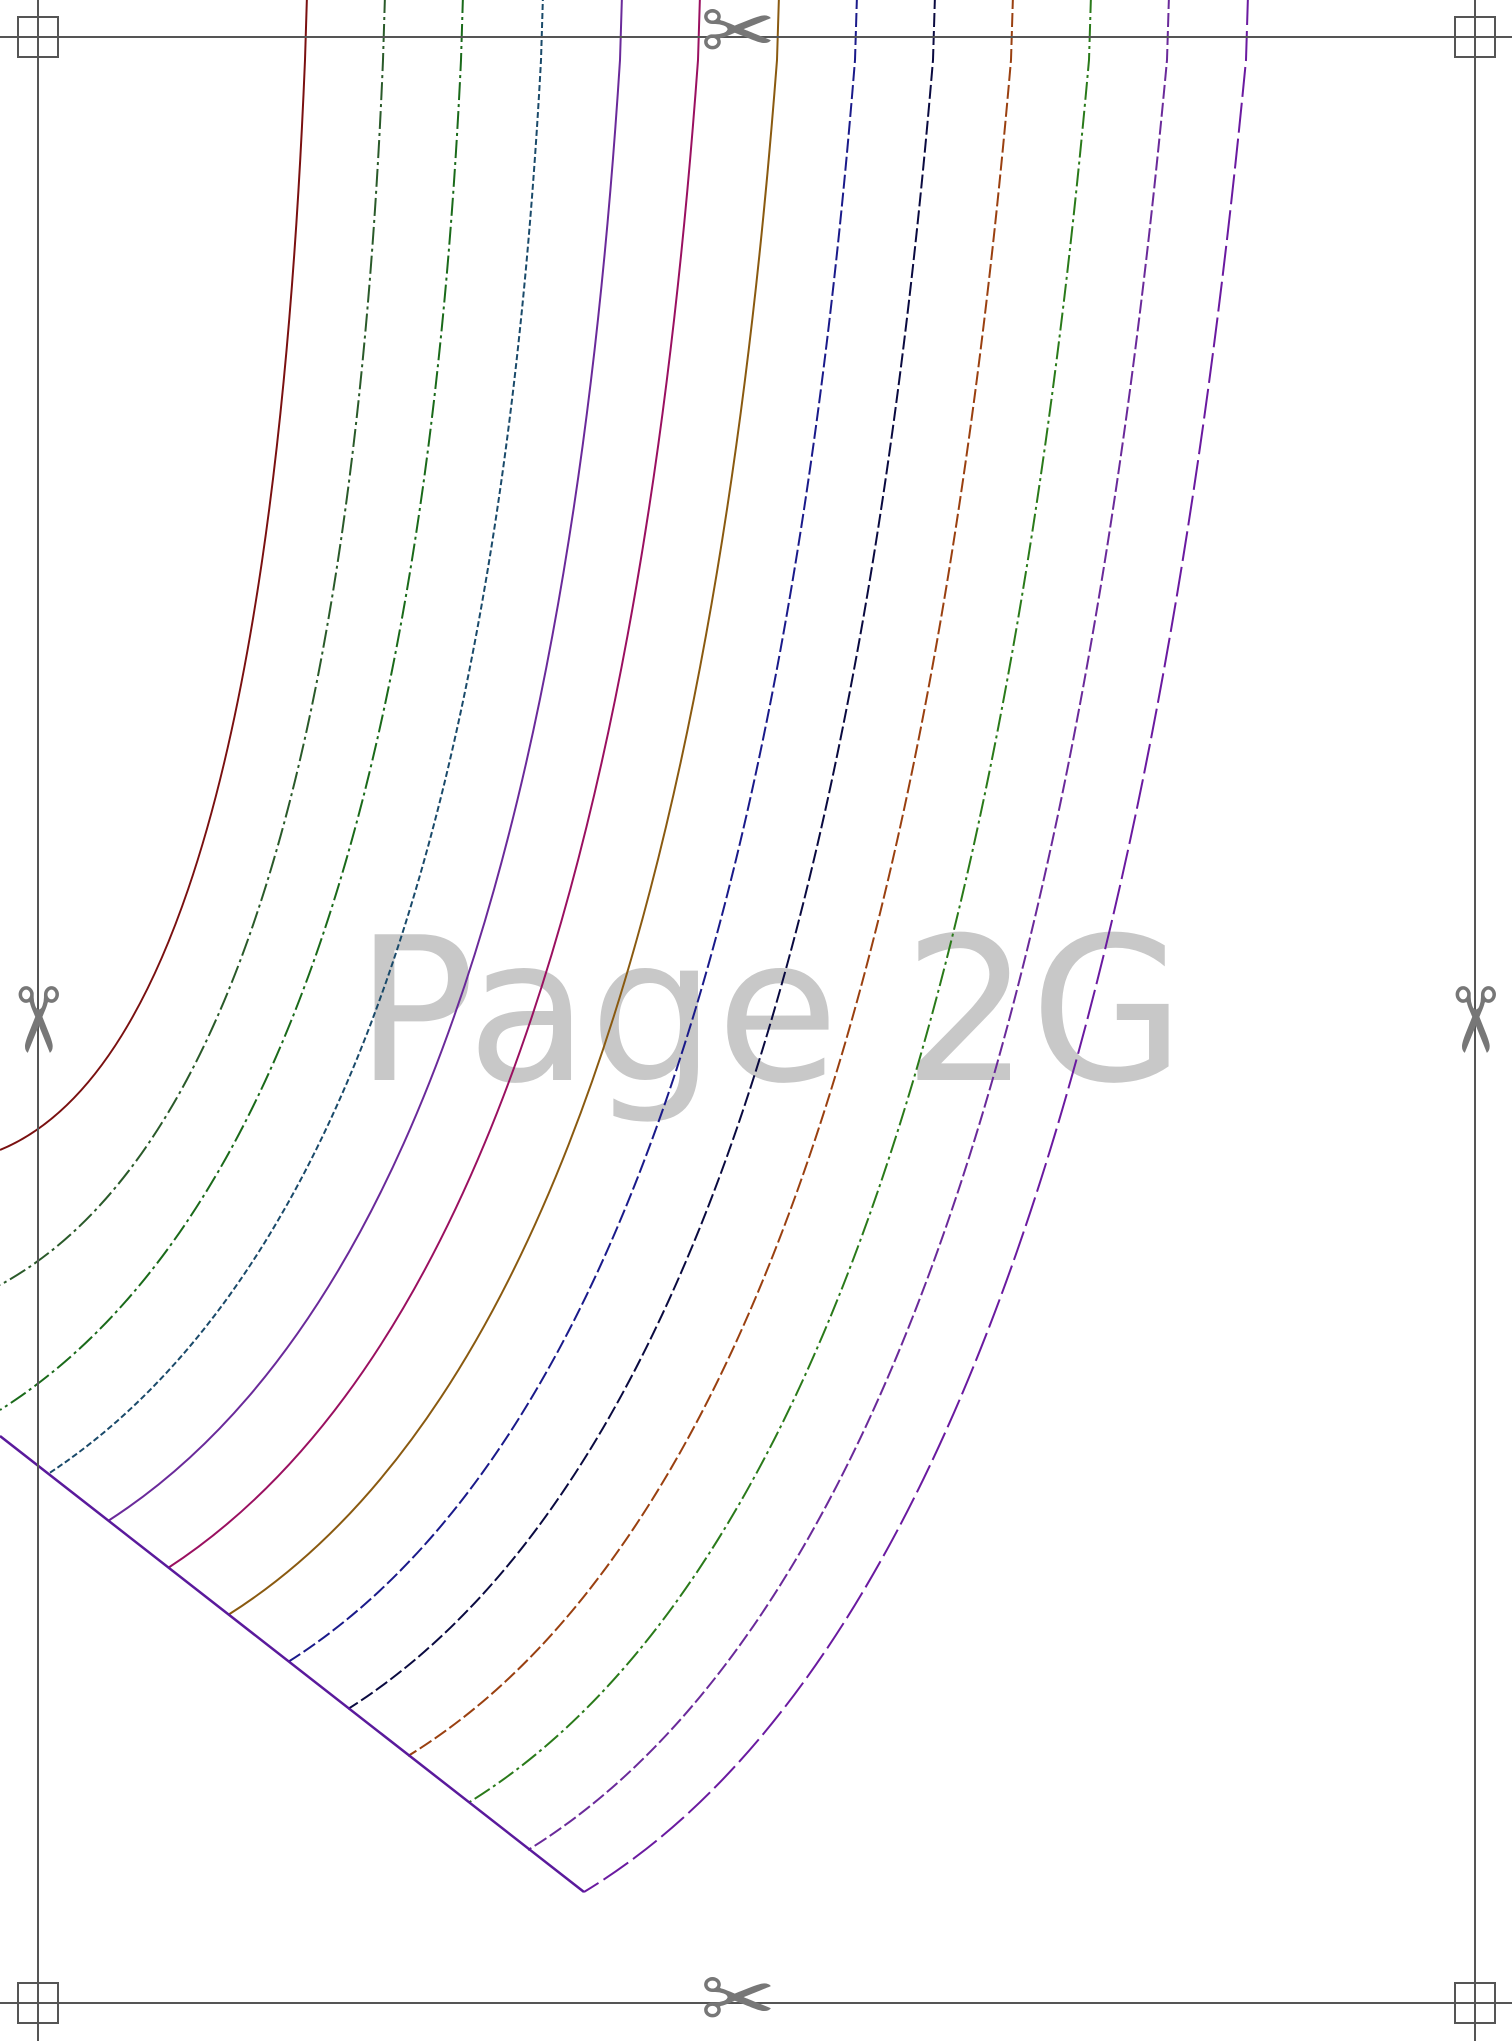 Image resolution: width=1512 pixels, height=2041 pixels. Describe the element at coordinates (770, 1011) in the screenshot. I see `page-label-watermark: Page 2G` at that location.